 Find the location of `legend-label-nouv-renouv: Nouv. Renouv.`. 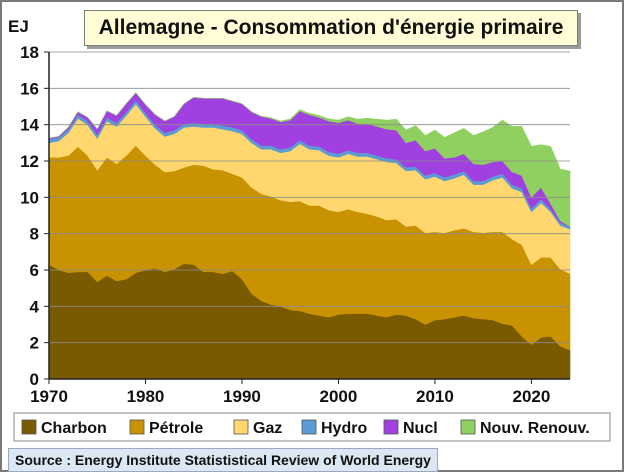

legend-label-nouv-renouv: Nouv. Renouv. is located at coordinates (535, 428).